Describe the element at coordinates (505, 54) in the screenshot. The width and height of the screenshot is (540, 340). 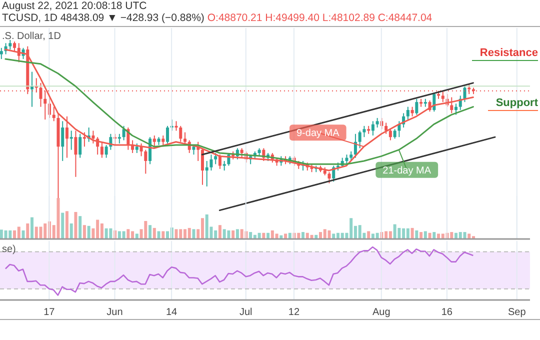
I see `annotation: Resistance` at that location.